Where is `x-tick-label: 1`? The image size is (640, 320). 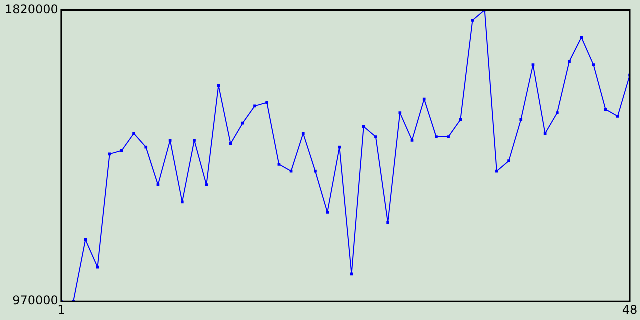 x-tick-label: 1 is located at coordinates (62, 309).